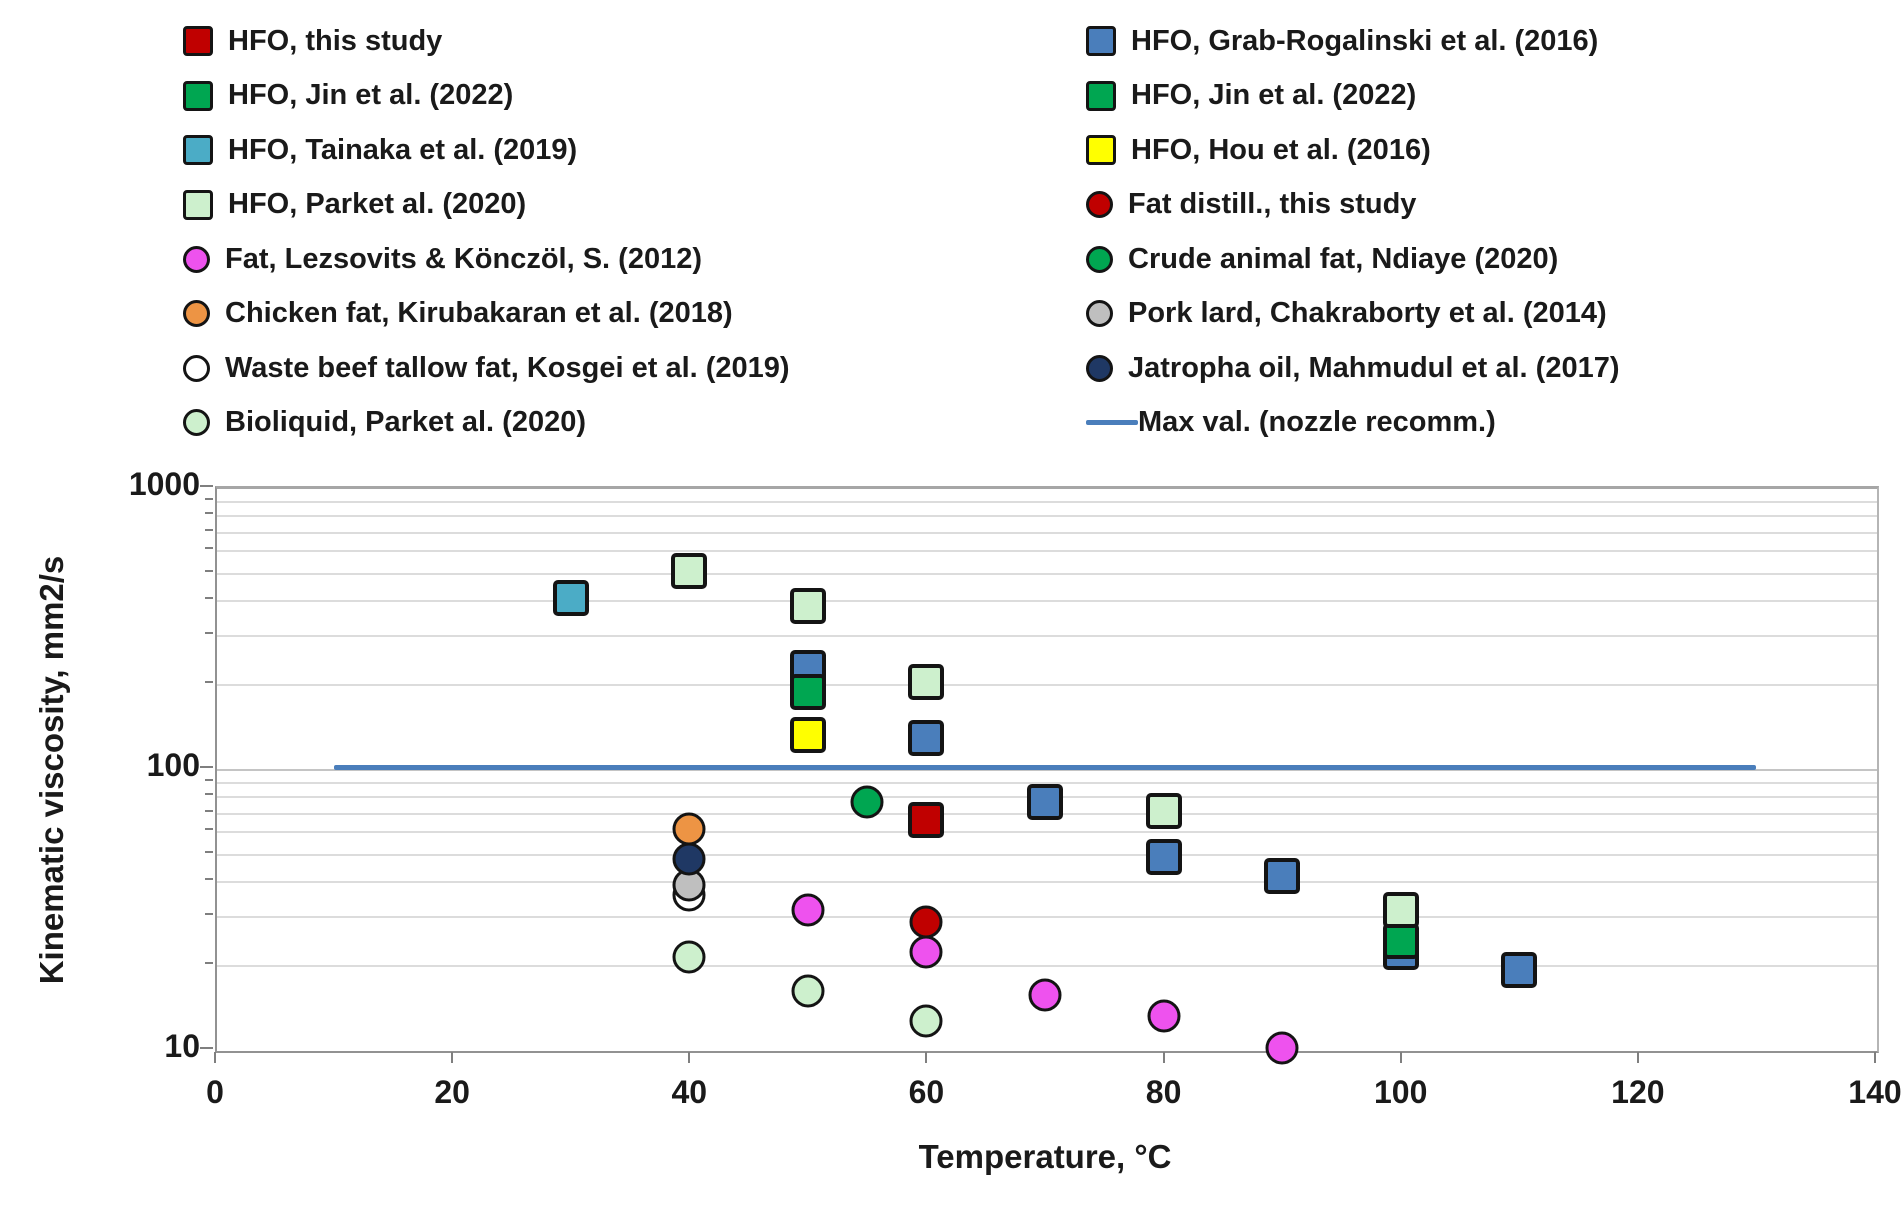 Image resolution: width=1904 pixels, height=1209 pixels. What do you see at coordinates (215, 1092) in the screenshot?
I see `x-tick-label: 0` at bounding box center [215, 1092].